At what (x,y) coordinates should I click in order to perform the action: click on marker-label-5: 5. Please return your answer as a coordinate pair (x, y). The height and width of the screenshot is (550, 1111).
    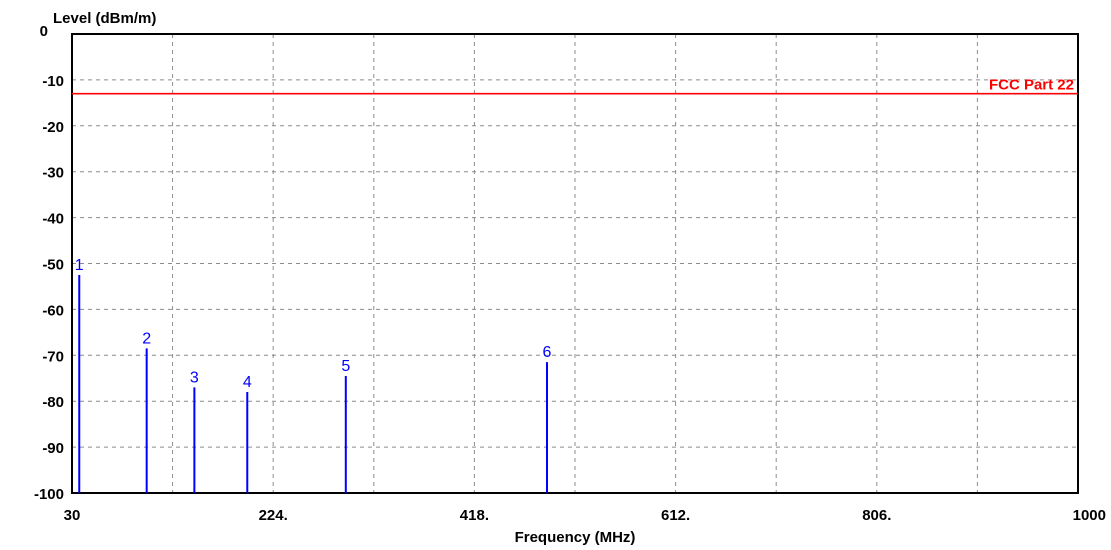
    Looking at the image, I should click on (345, 366).